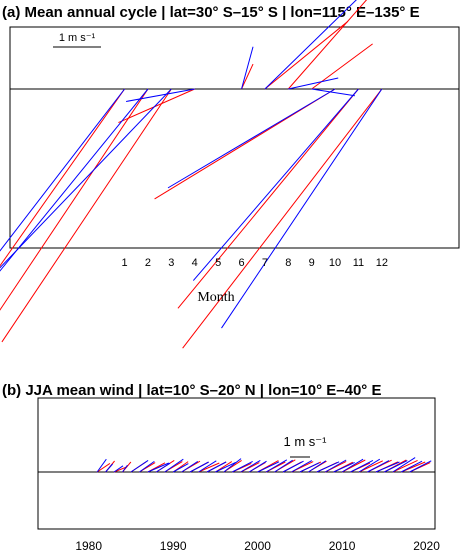 The width and height of the screenshot is (474, 559). Describe the element at coordinates (173, 546) in the screenshot. I see `x-tick-label: 1990` at that location.